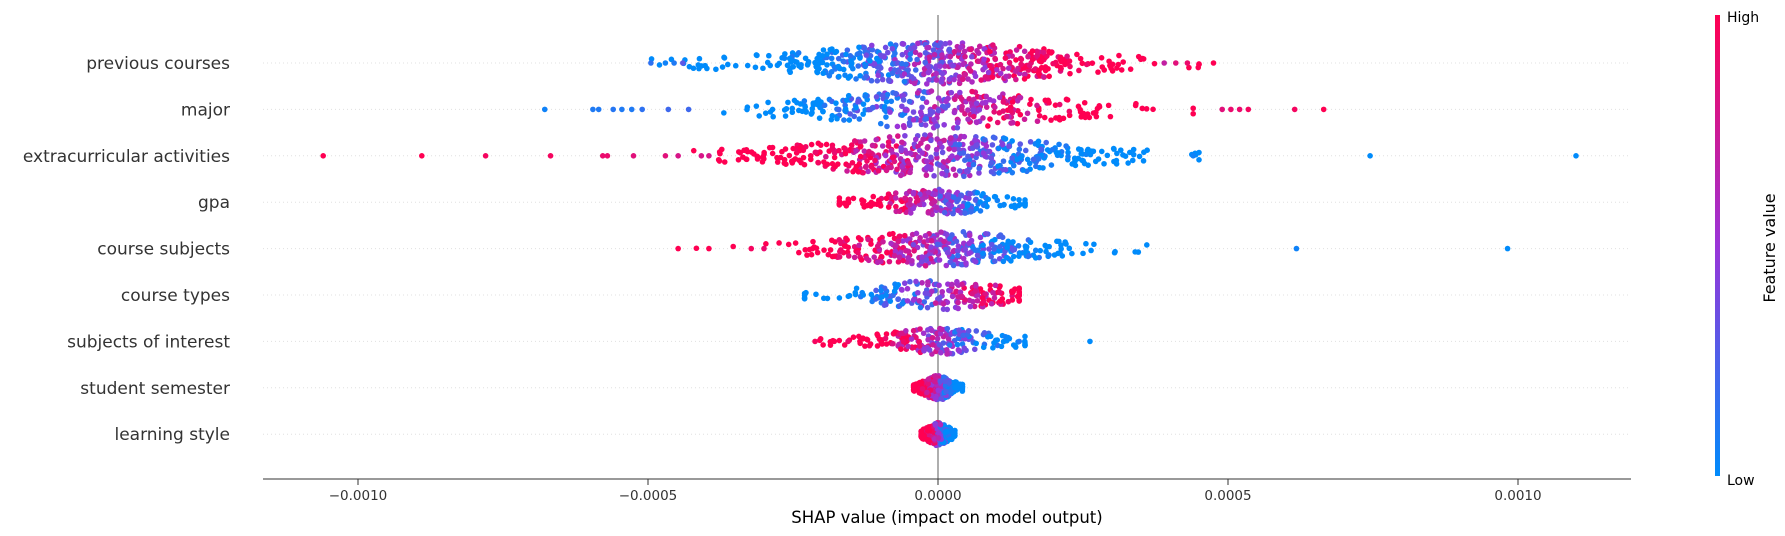 The image size is (1785, 536). Describe the element at coordinates (214, 203) in the screenshot. I see `feature-label: gpa` at that location.